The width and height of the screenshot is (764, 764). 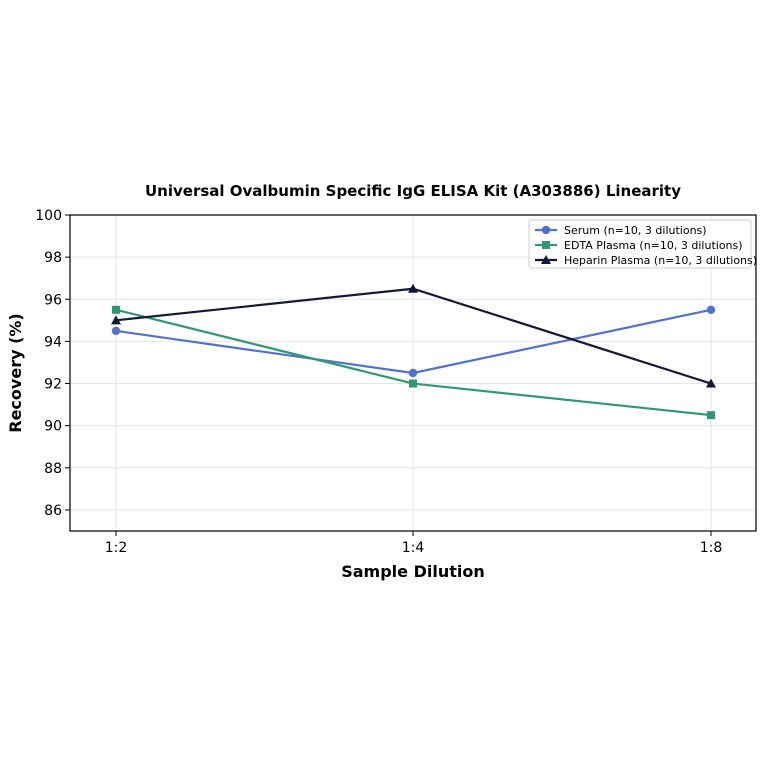 I want to click on series-layer, so click(x=413, y=351).